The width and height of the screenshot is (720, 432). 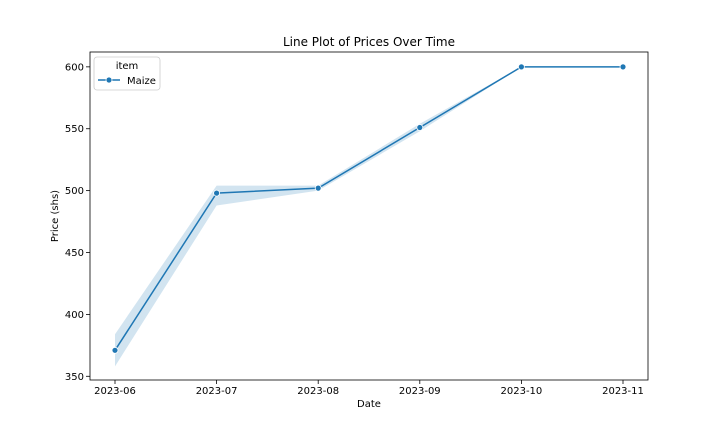 I want to click on x-tick-label: 2023-10, so click(x=522, y=391).